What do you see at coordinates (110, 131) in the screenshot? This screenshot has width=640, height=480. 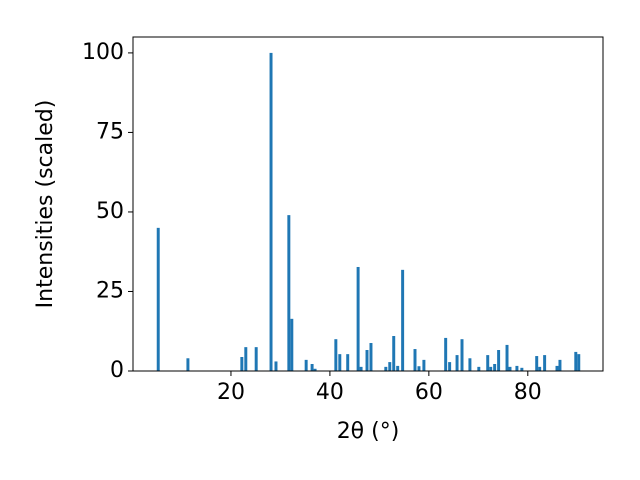 I see `y-tick-label: 75` at bounding box center [110, 131].